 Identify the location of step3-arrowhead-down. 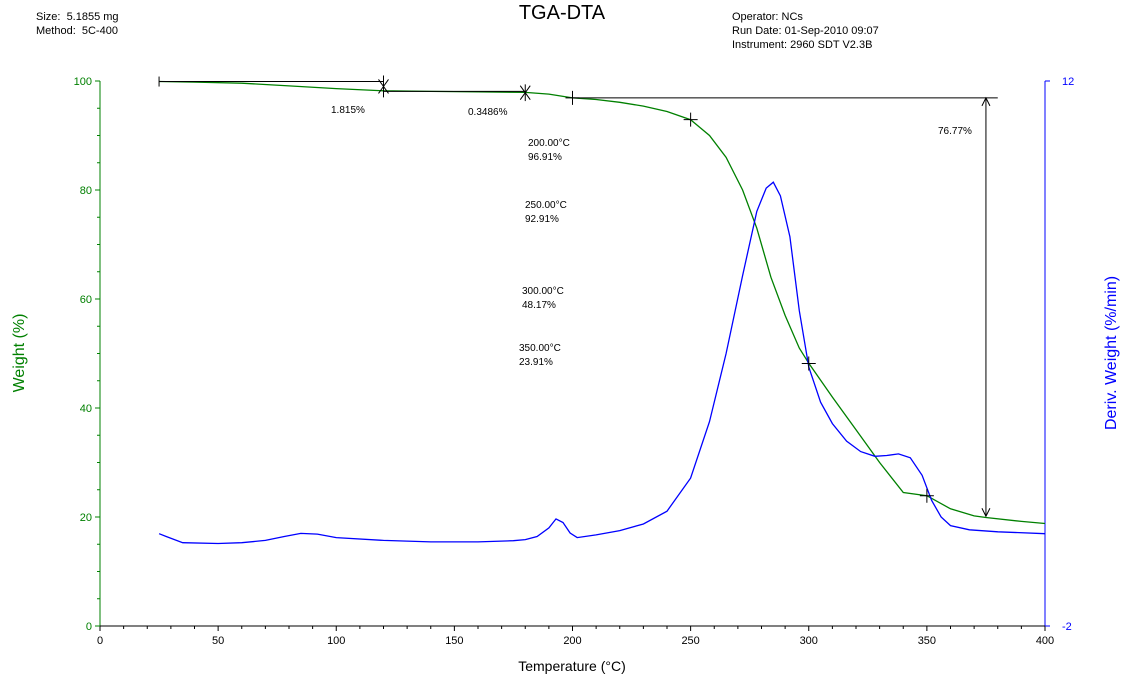
(986, 513).